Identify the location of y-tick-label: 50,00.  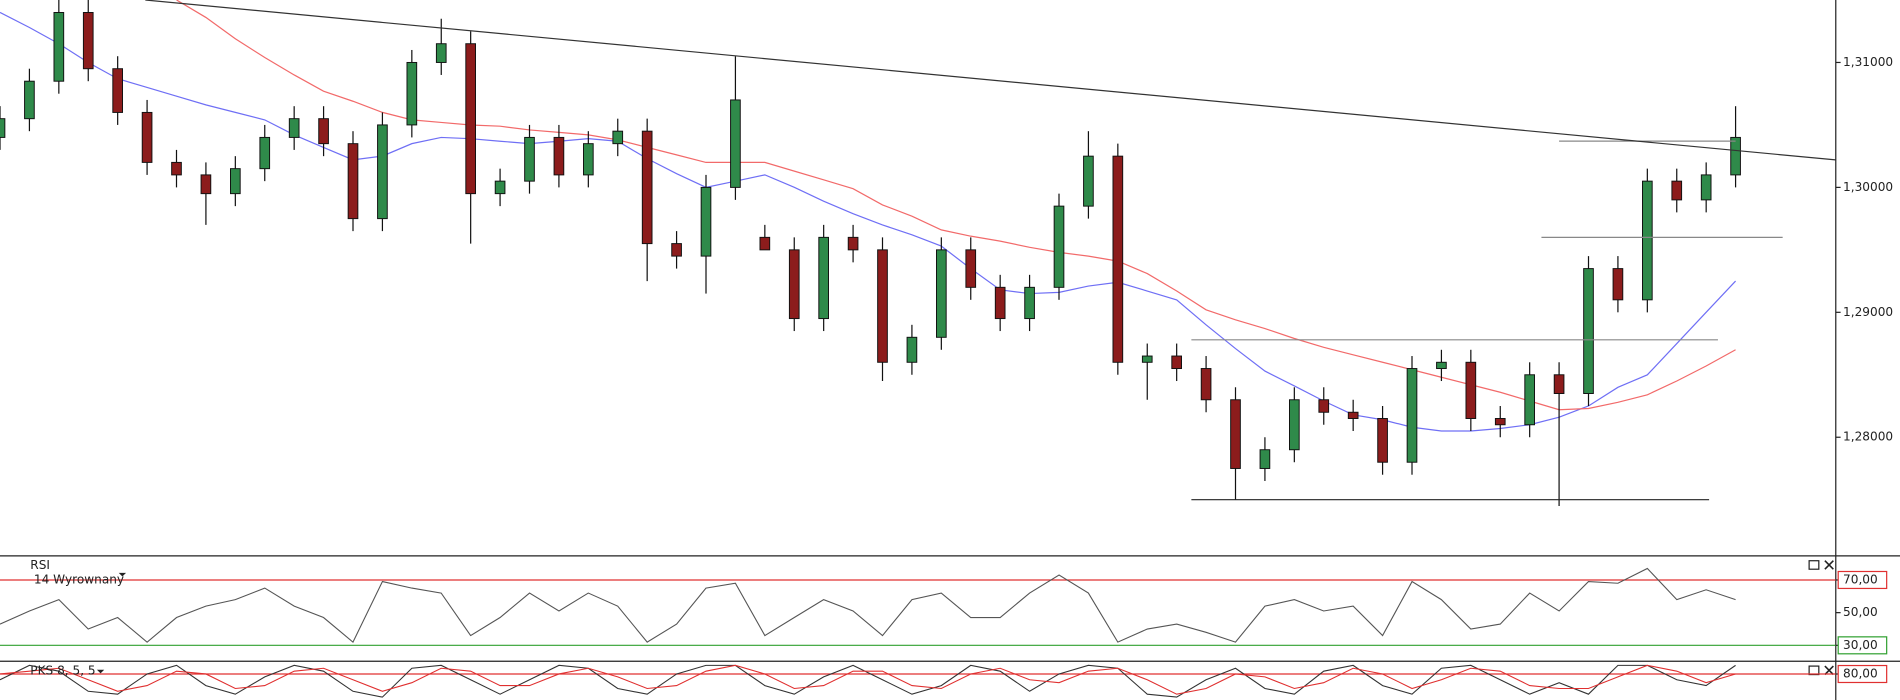
(1860, 612).